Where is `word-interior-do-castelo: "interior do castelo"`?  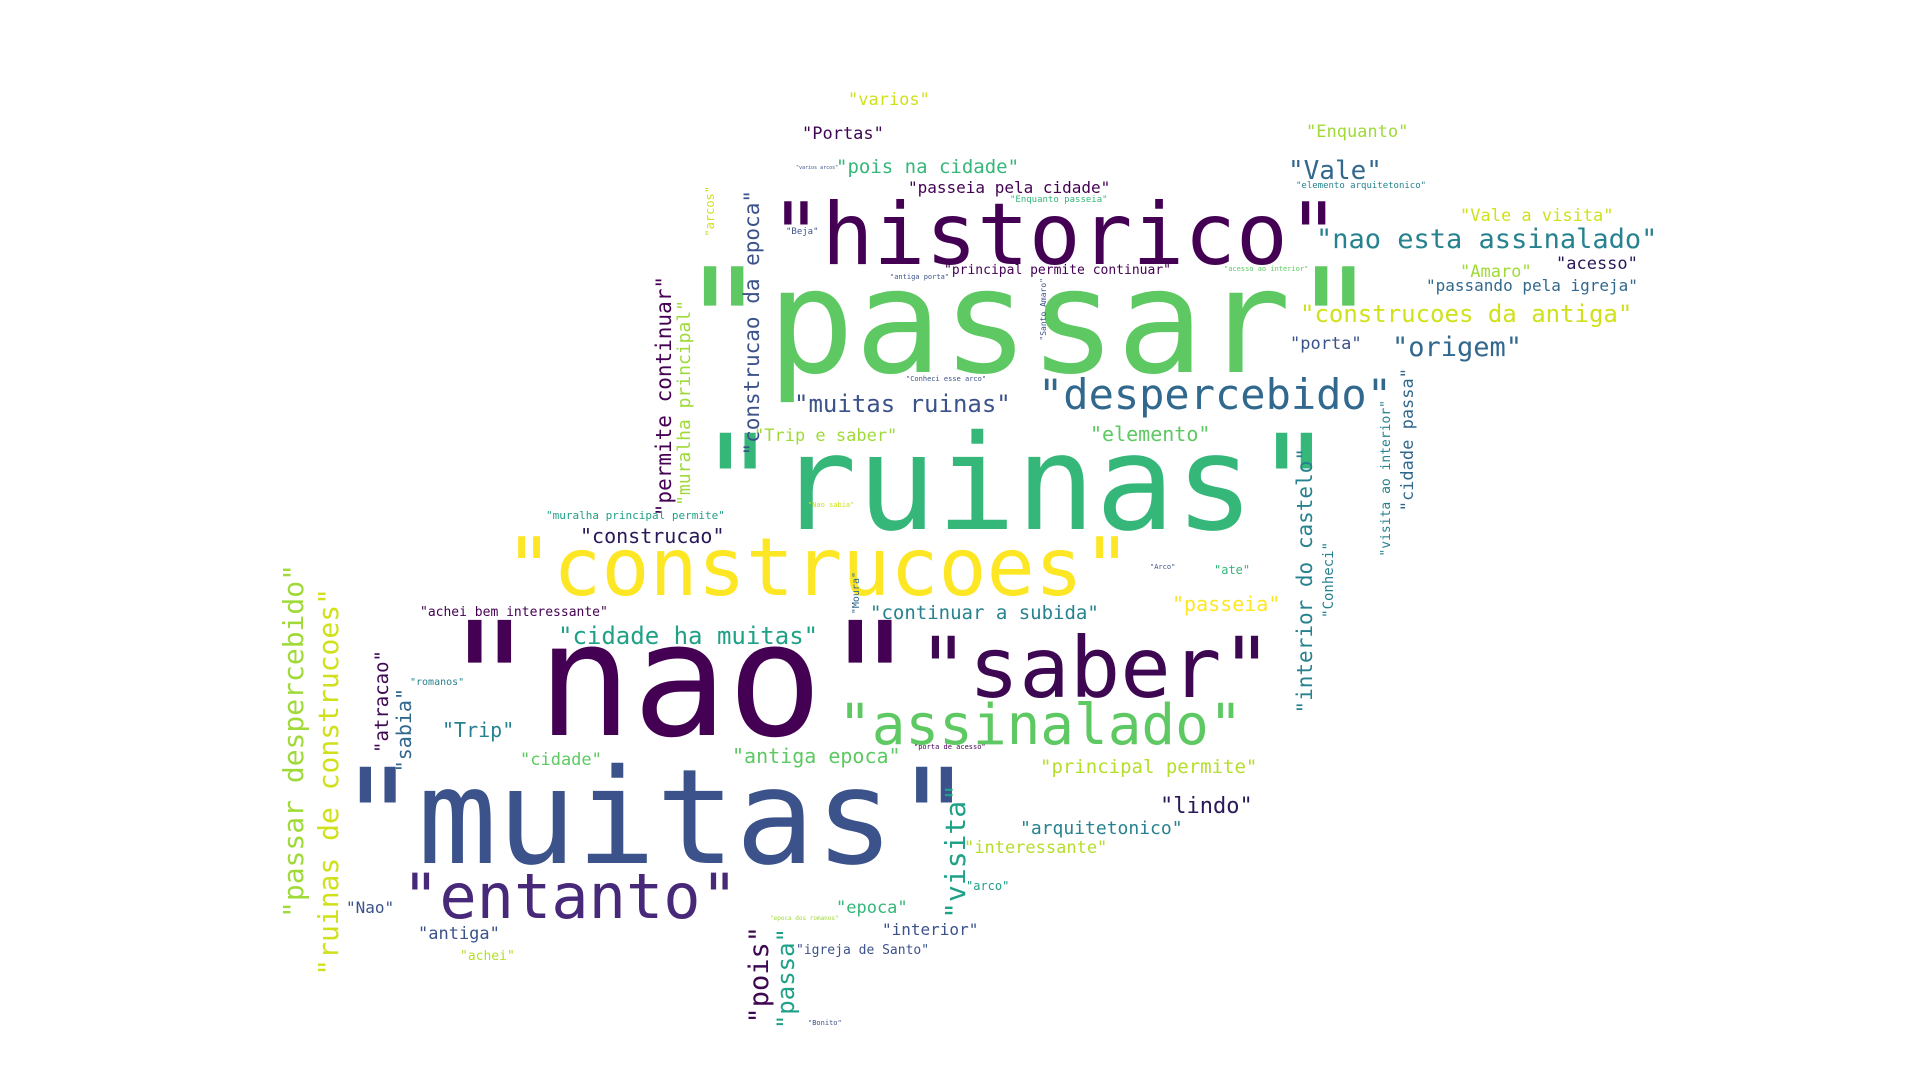
word-interior-do-castelo: "interior do castelo" is located at coordinates (1305, 581).